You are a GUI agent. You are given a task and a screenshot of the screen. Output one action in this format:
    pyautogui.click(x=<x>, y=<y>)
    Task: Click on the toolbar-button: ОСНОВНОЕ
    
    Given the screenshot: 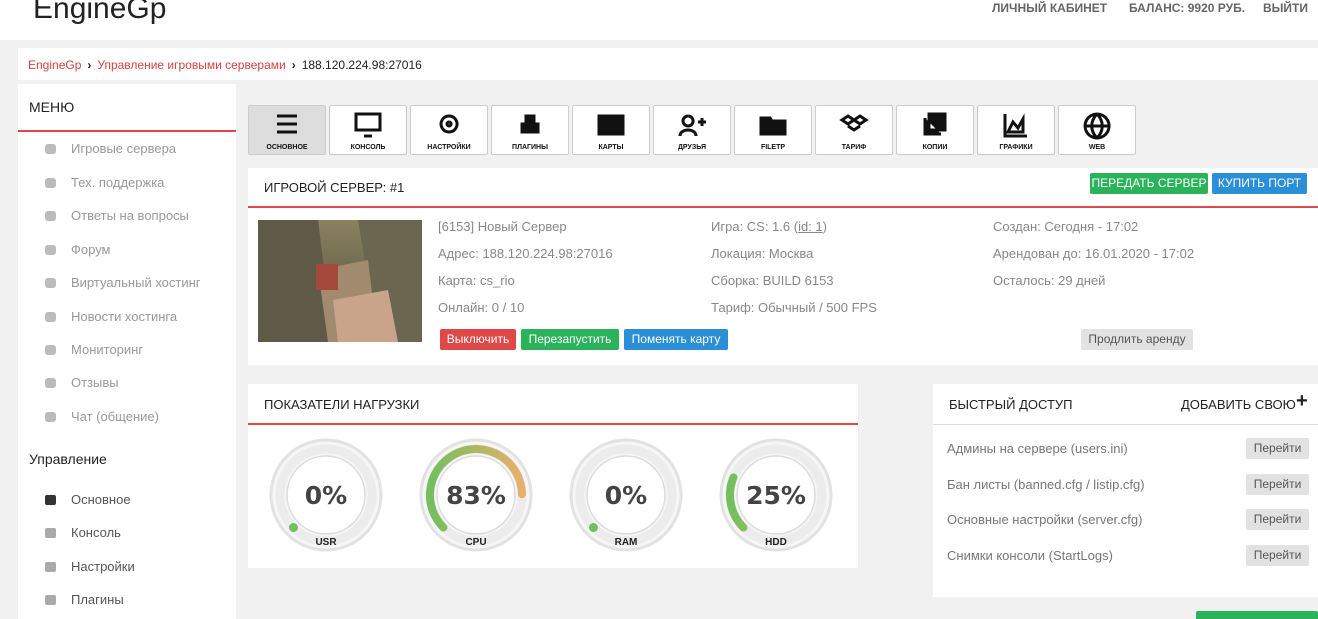 What is the action you would take?
    pyautogui.click(x=287, y=130)
    